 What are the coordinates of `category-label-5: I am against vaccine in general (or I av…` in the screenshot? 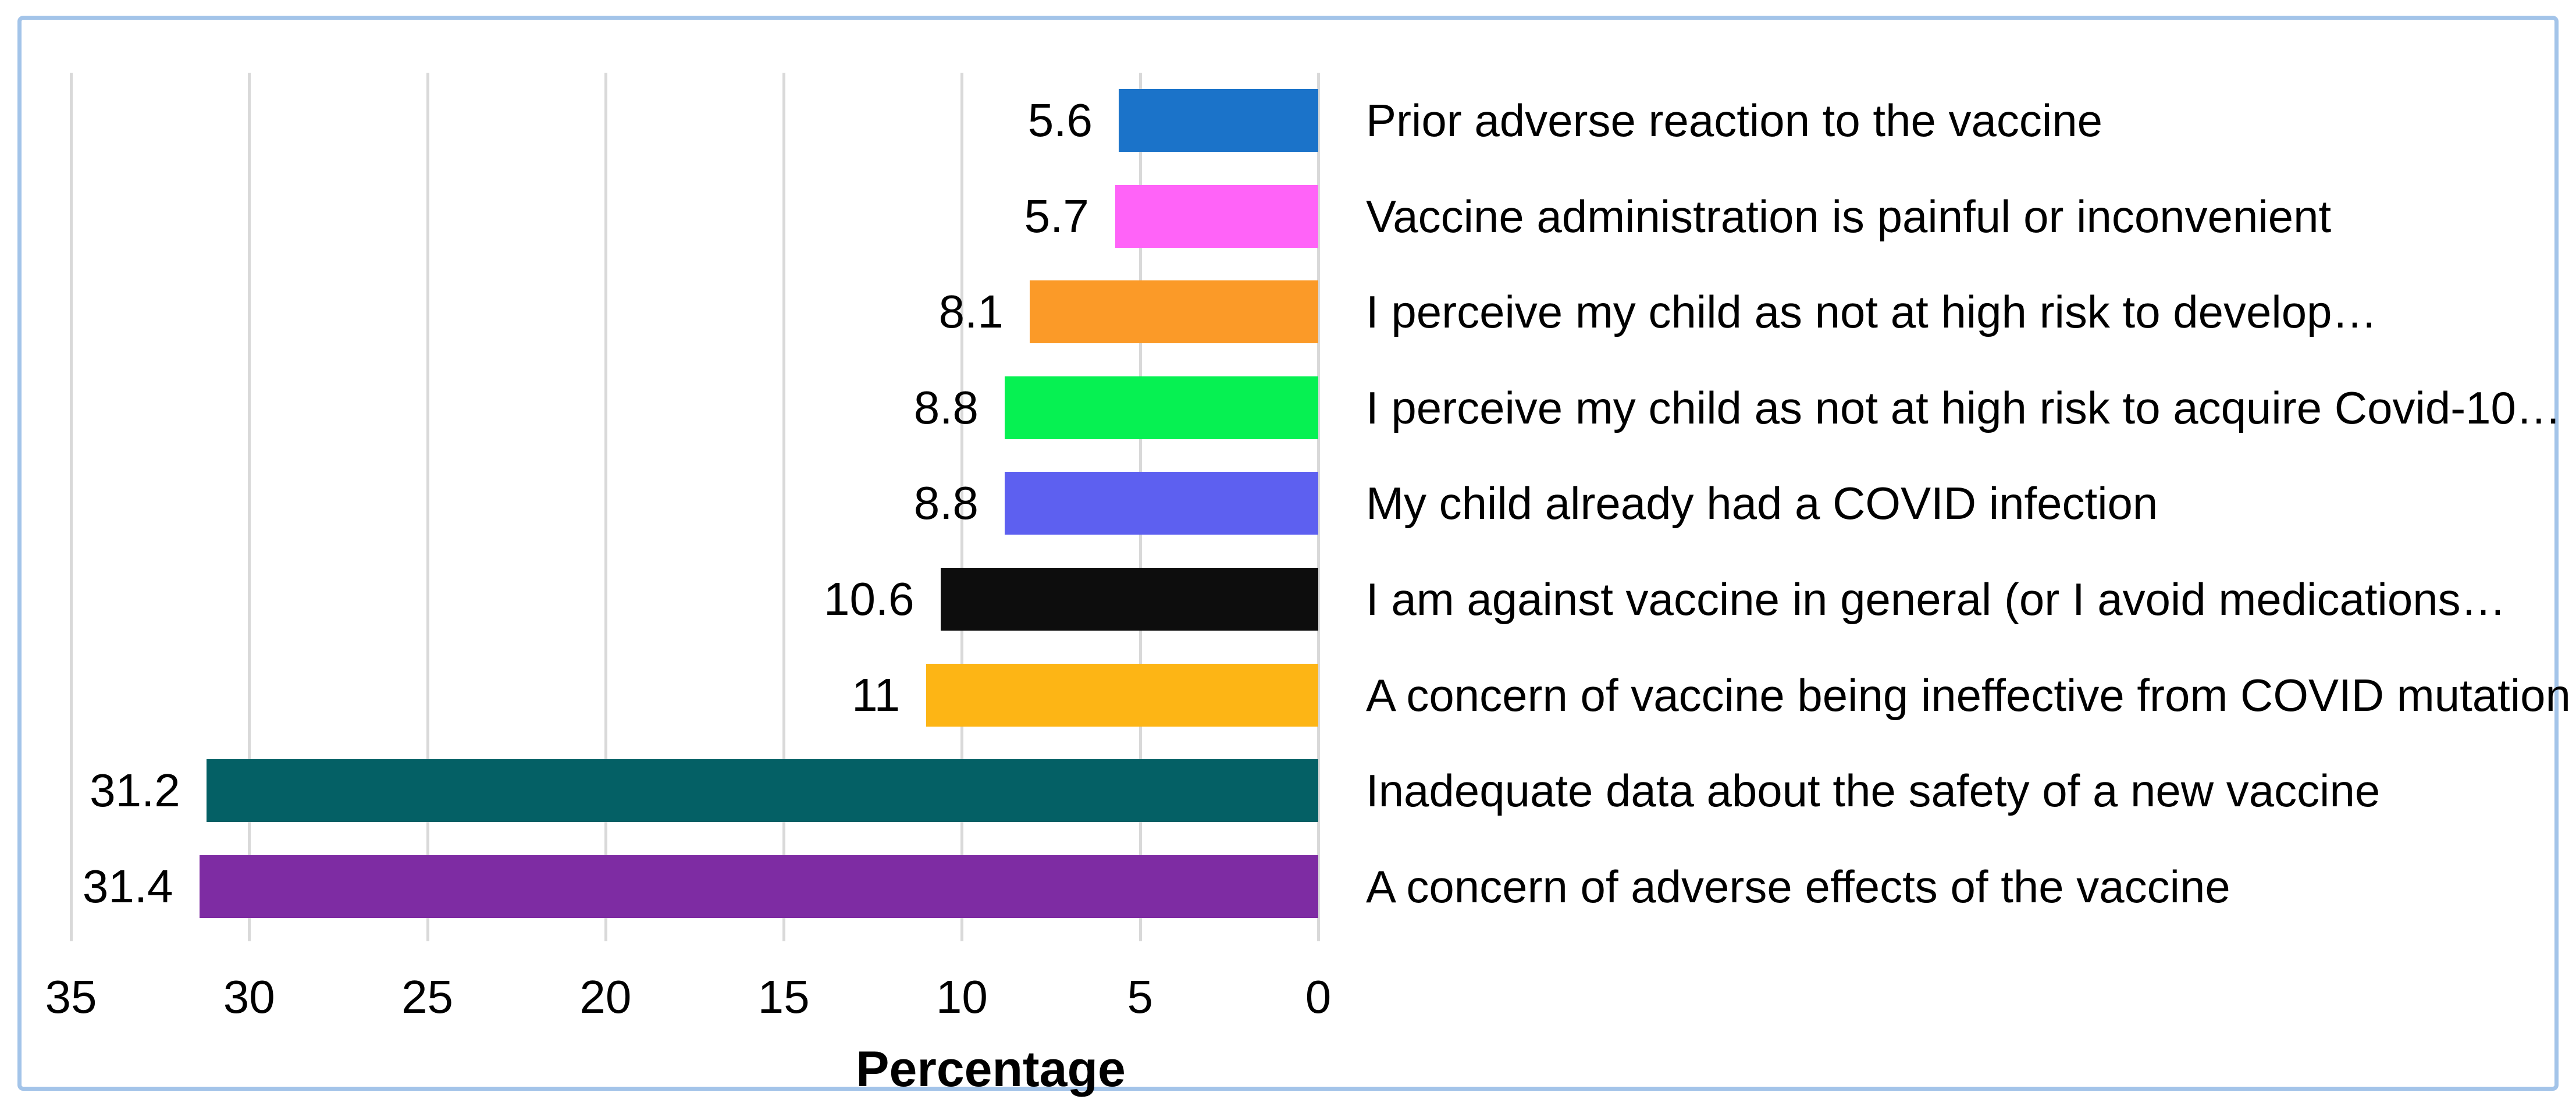 It's located at (1936, 599).